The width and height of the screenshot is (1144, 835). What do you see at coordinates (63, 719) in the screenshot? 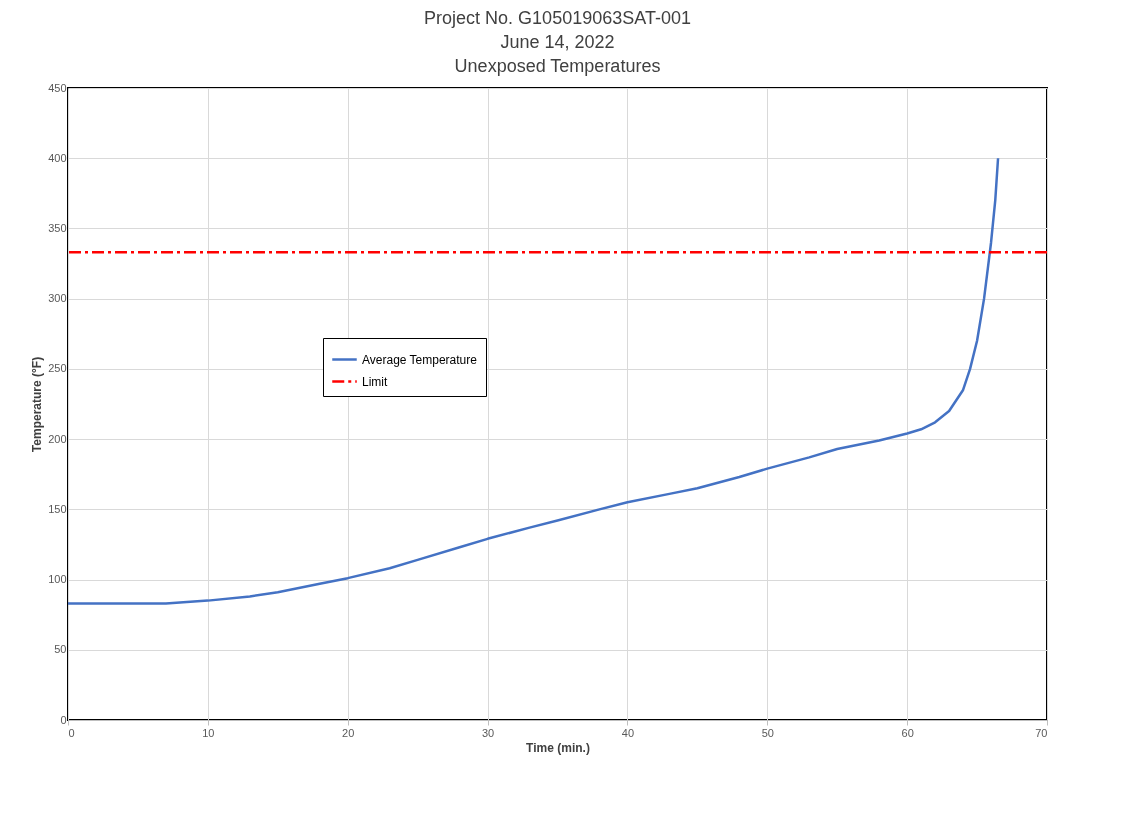
I see `y-tick-label: 0` at bounding box center [63, 719].